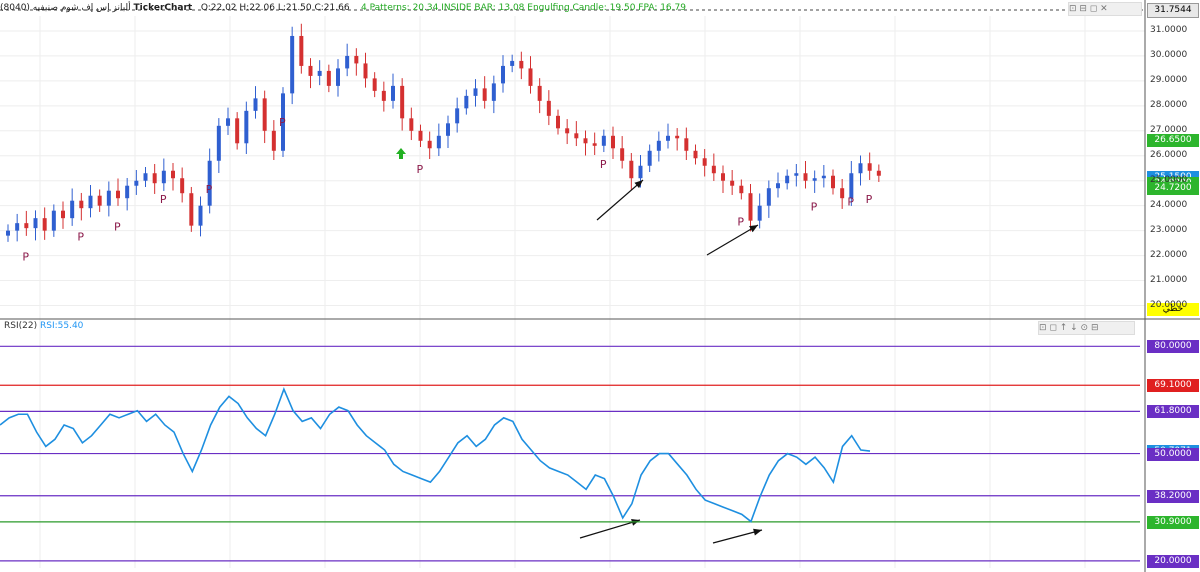  I want to click on price-axis-tick: 30.0000, so click(1169, 54).